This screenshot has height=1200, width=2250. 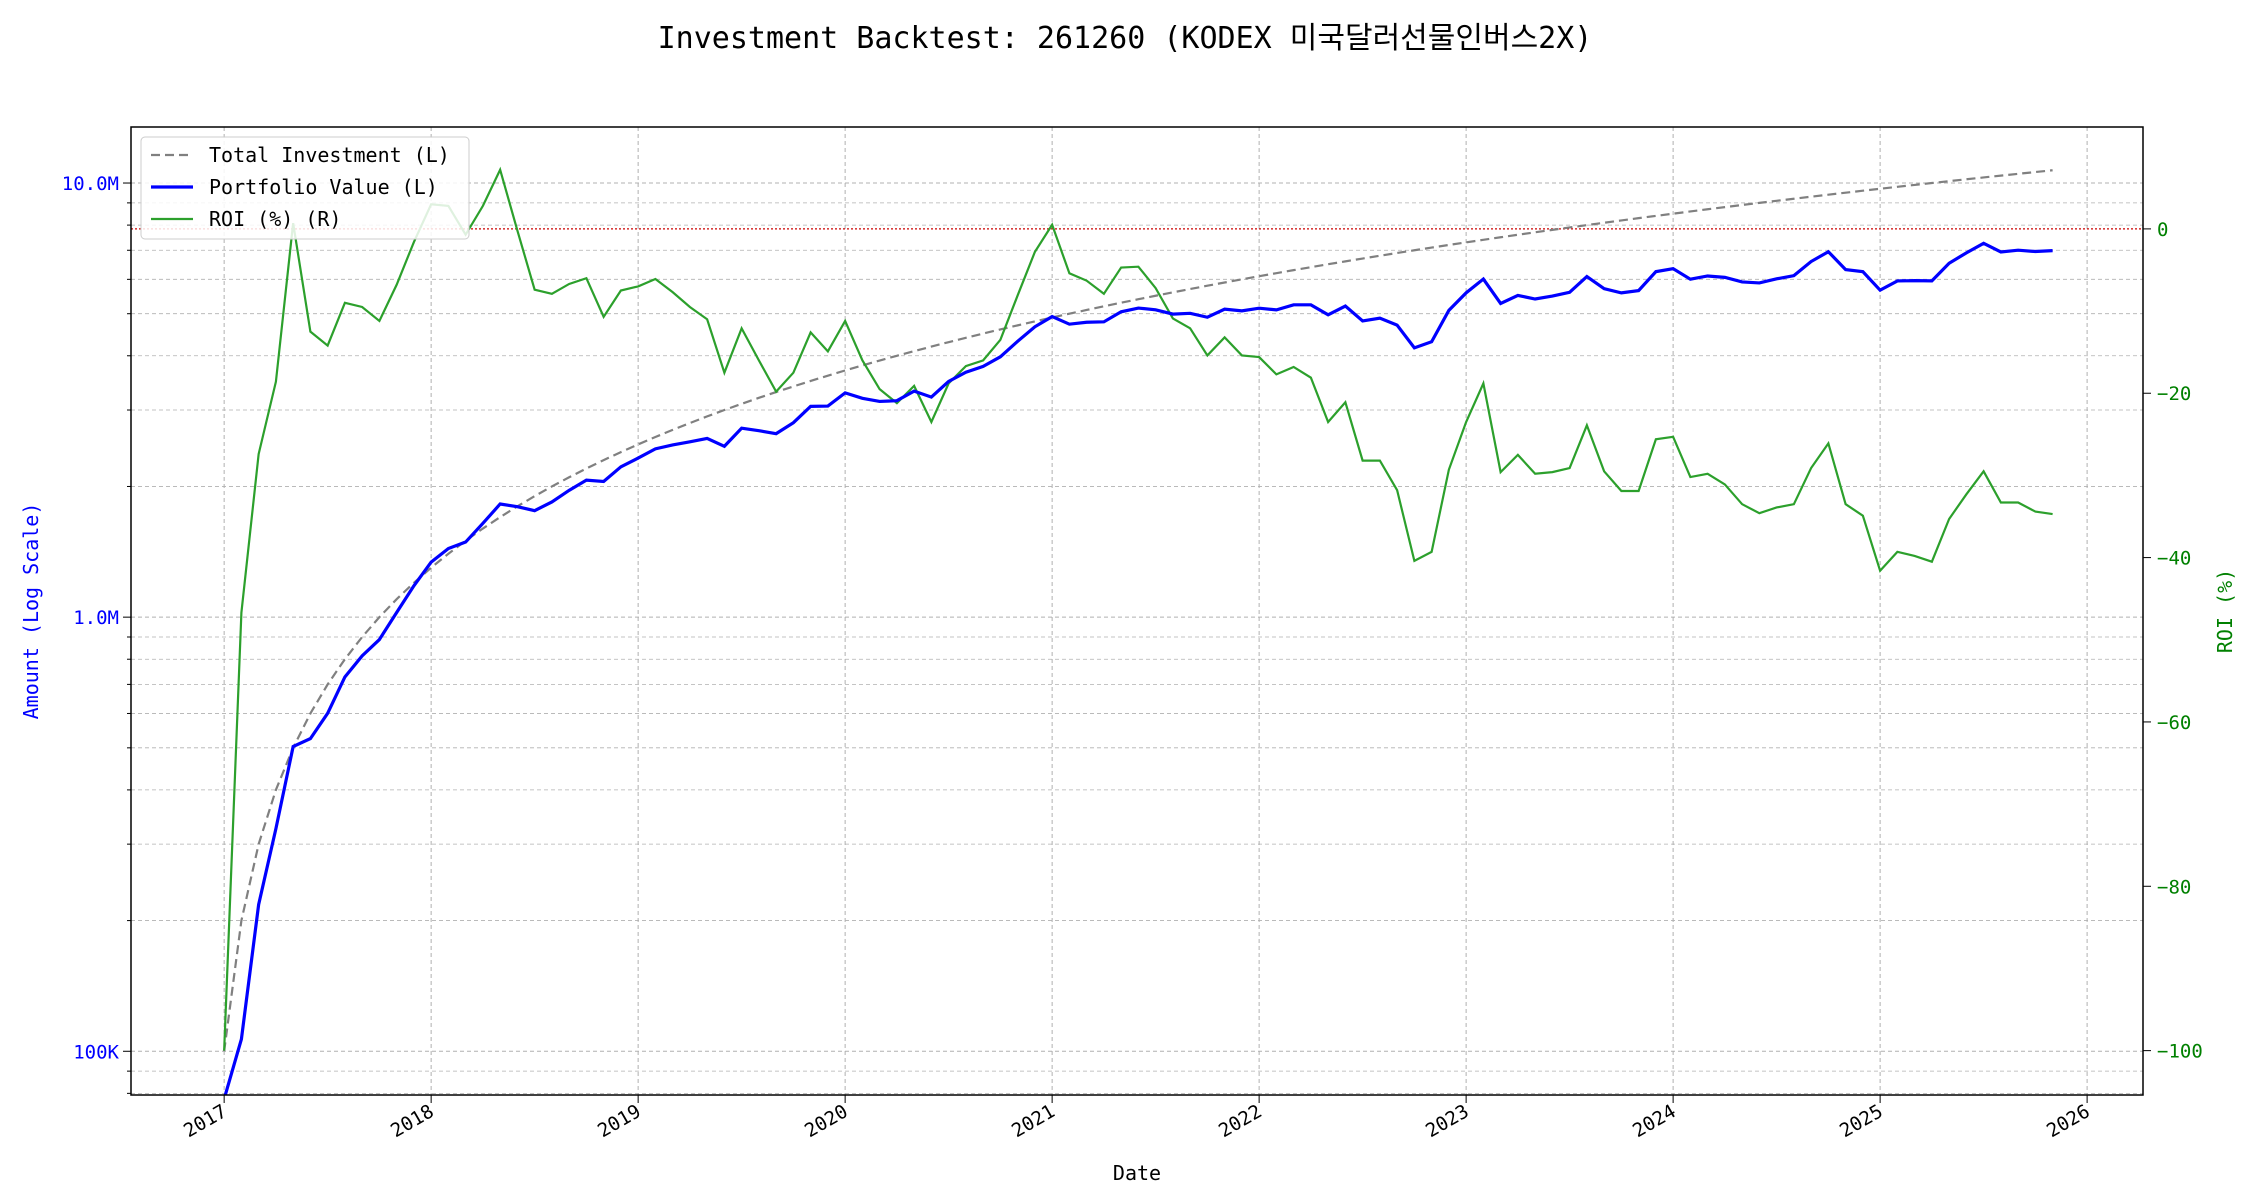 I want to click on legend-label: Portfolio Value (L), so click(x=323, y=187).